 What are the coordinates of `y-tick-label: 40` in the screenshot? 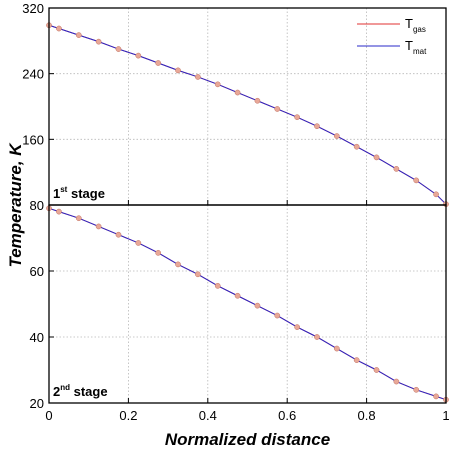 It's located at (37, 337).